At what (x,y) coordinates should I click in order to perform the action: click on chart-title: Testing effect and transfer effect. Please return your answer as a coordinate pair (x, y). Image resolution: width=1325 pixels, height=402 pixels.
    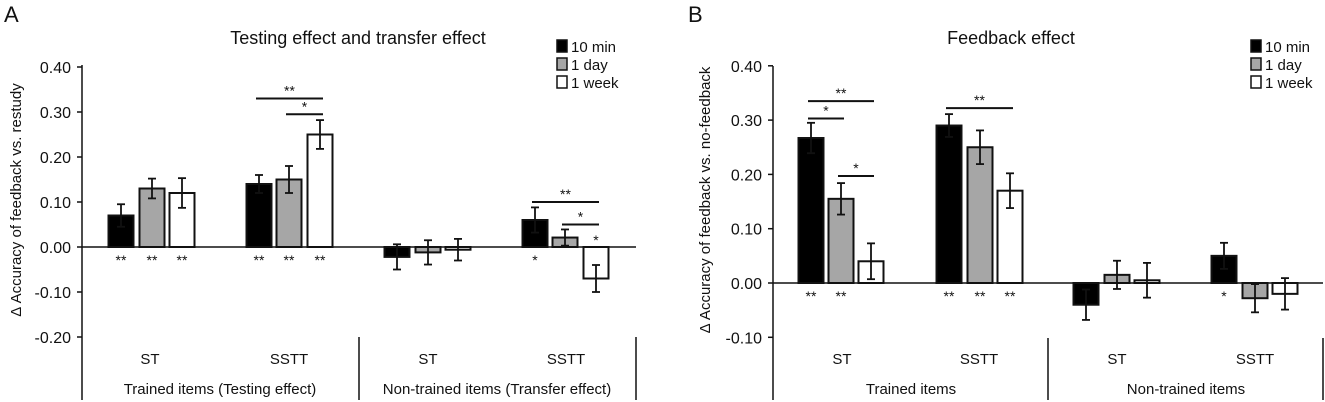
    Looking at the image, I should click on (358, 38).